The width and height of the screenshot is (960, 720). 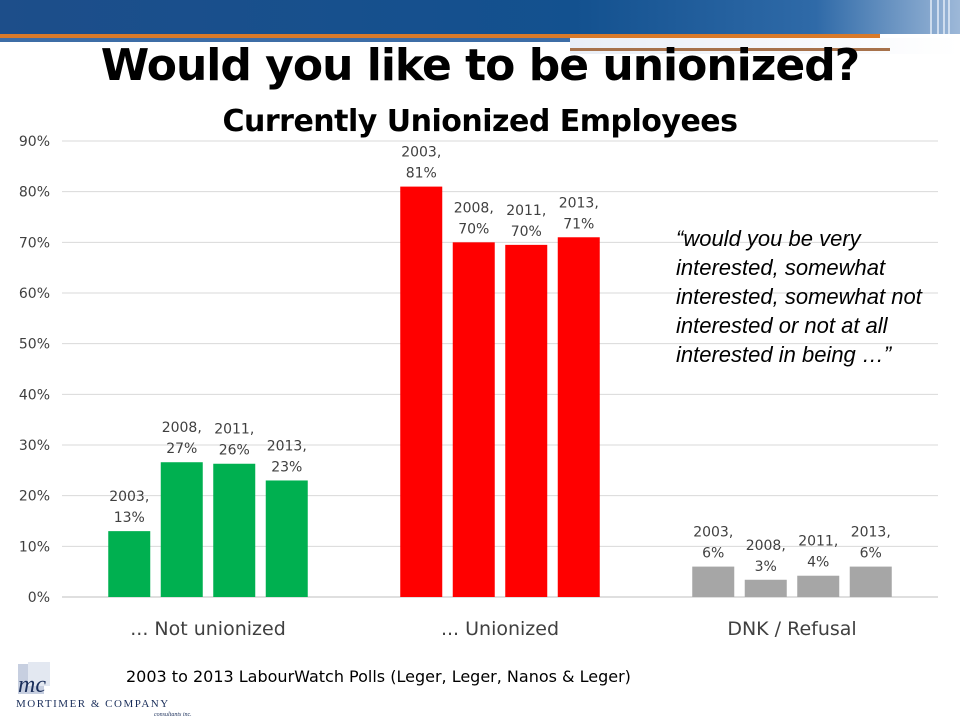 What do you see at coordinates (480, 121) in the screenshot?
I see `chart-subtitle: Currently Unionized Employees` at bounding box center [480, 121].